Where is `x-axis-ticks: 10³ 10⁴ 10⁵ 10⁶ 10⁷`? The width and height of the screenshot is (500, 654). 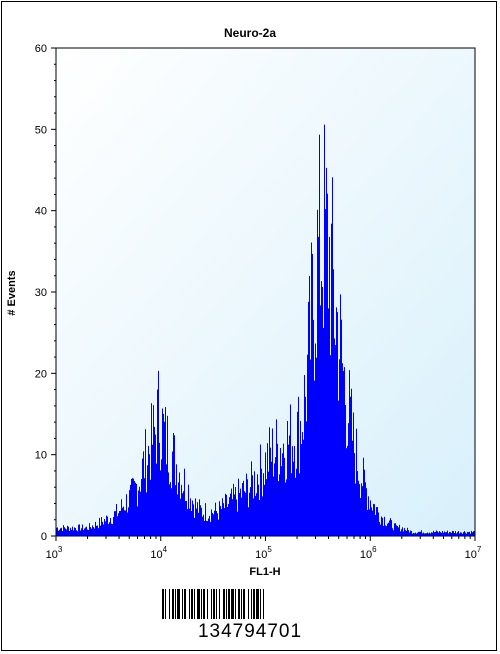 x-axis-ticks: 10³ 10⁴ 10⁵ 10⁶ 10⁷ is located at coordinates (264, 548).